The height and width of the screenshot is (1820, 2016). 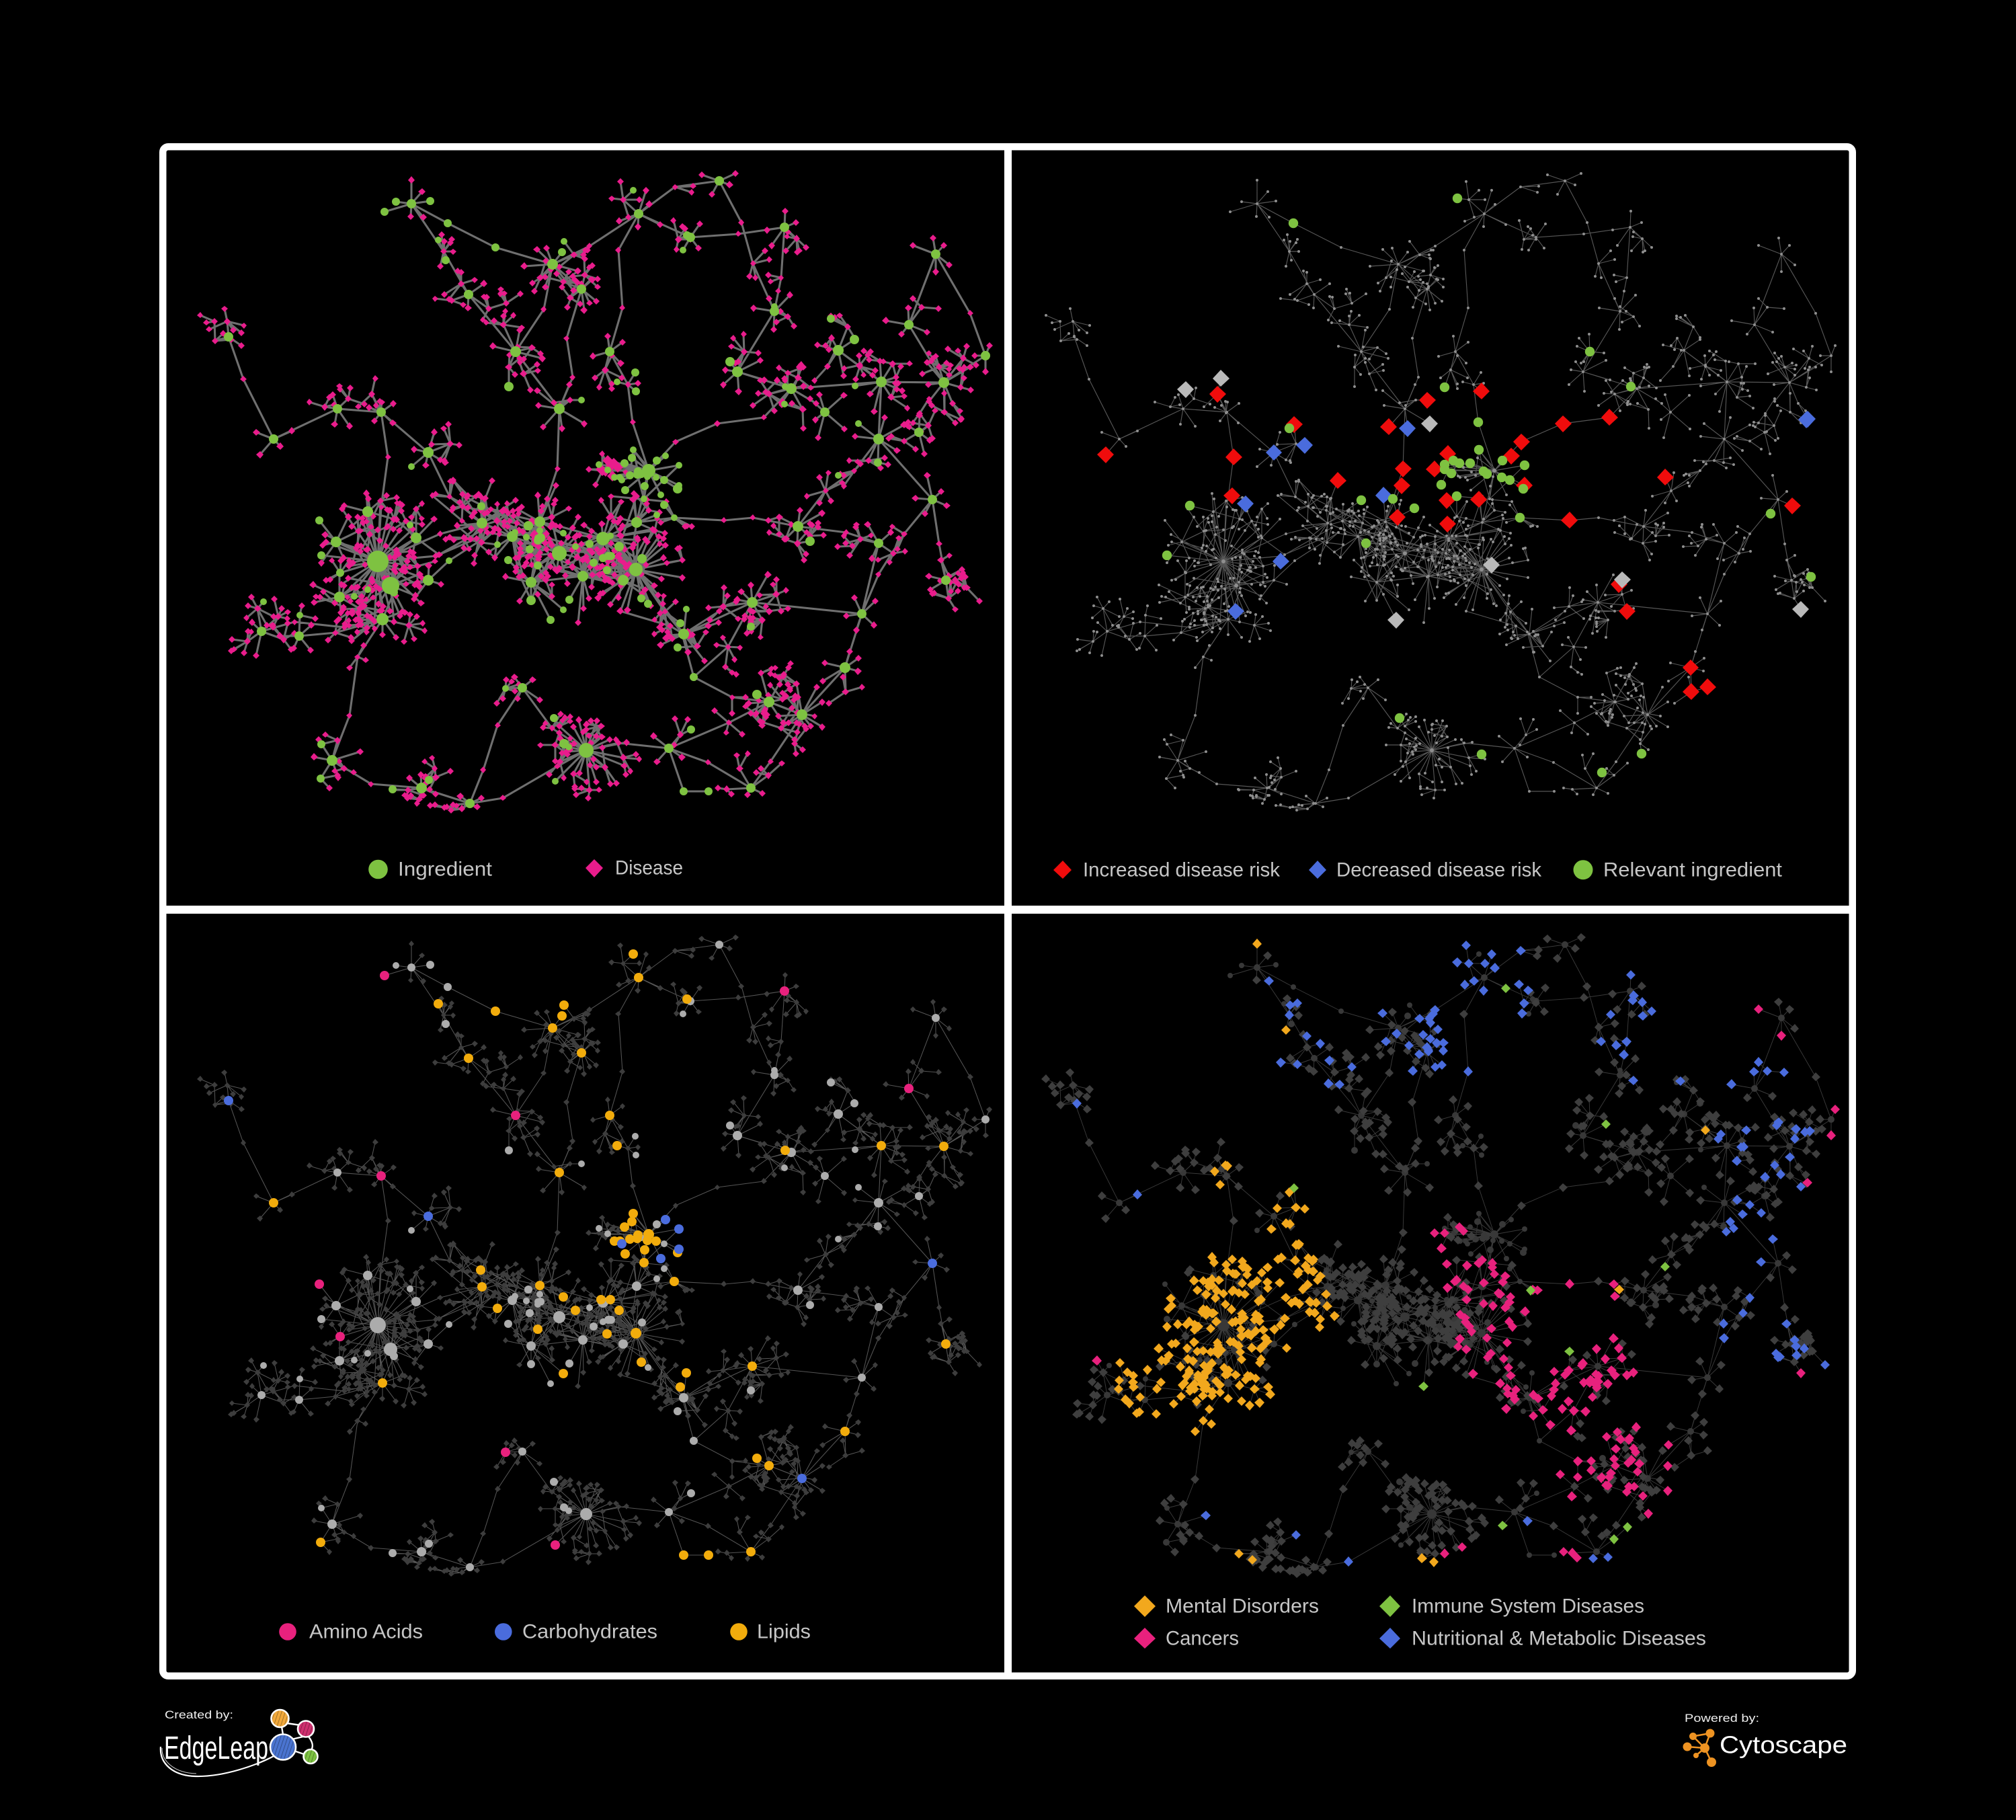 What do you see at coordinates (1528, 1606) in the screenshot?
I see `svg-text: Immune System Diseases` at bounding box center [1528, 1606].